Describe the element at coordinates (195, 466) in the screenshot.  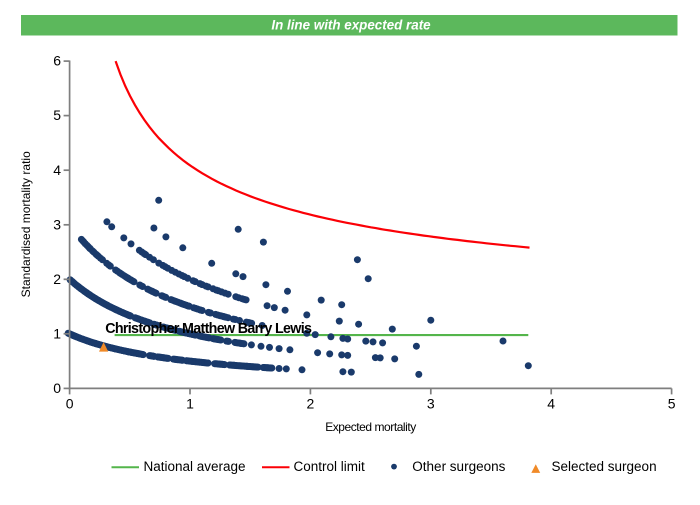
I see `svg-text: National average` at that location.